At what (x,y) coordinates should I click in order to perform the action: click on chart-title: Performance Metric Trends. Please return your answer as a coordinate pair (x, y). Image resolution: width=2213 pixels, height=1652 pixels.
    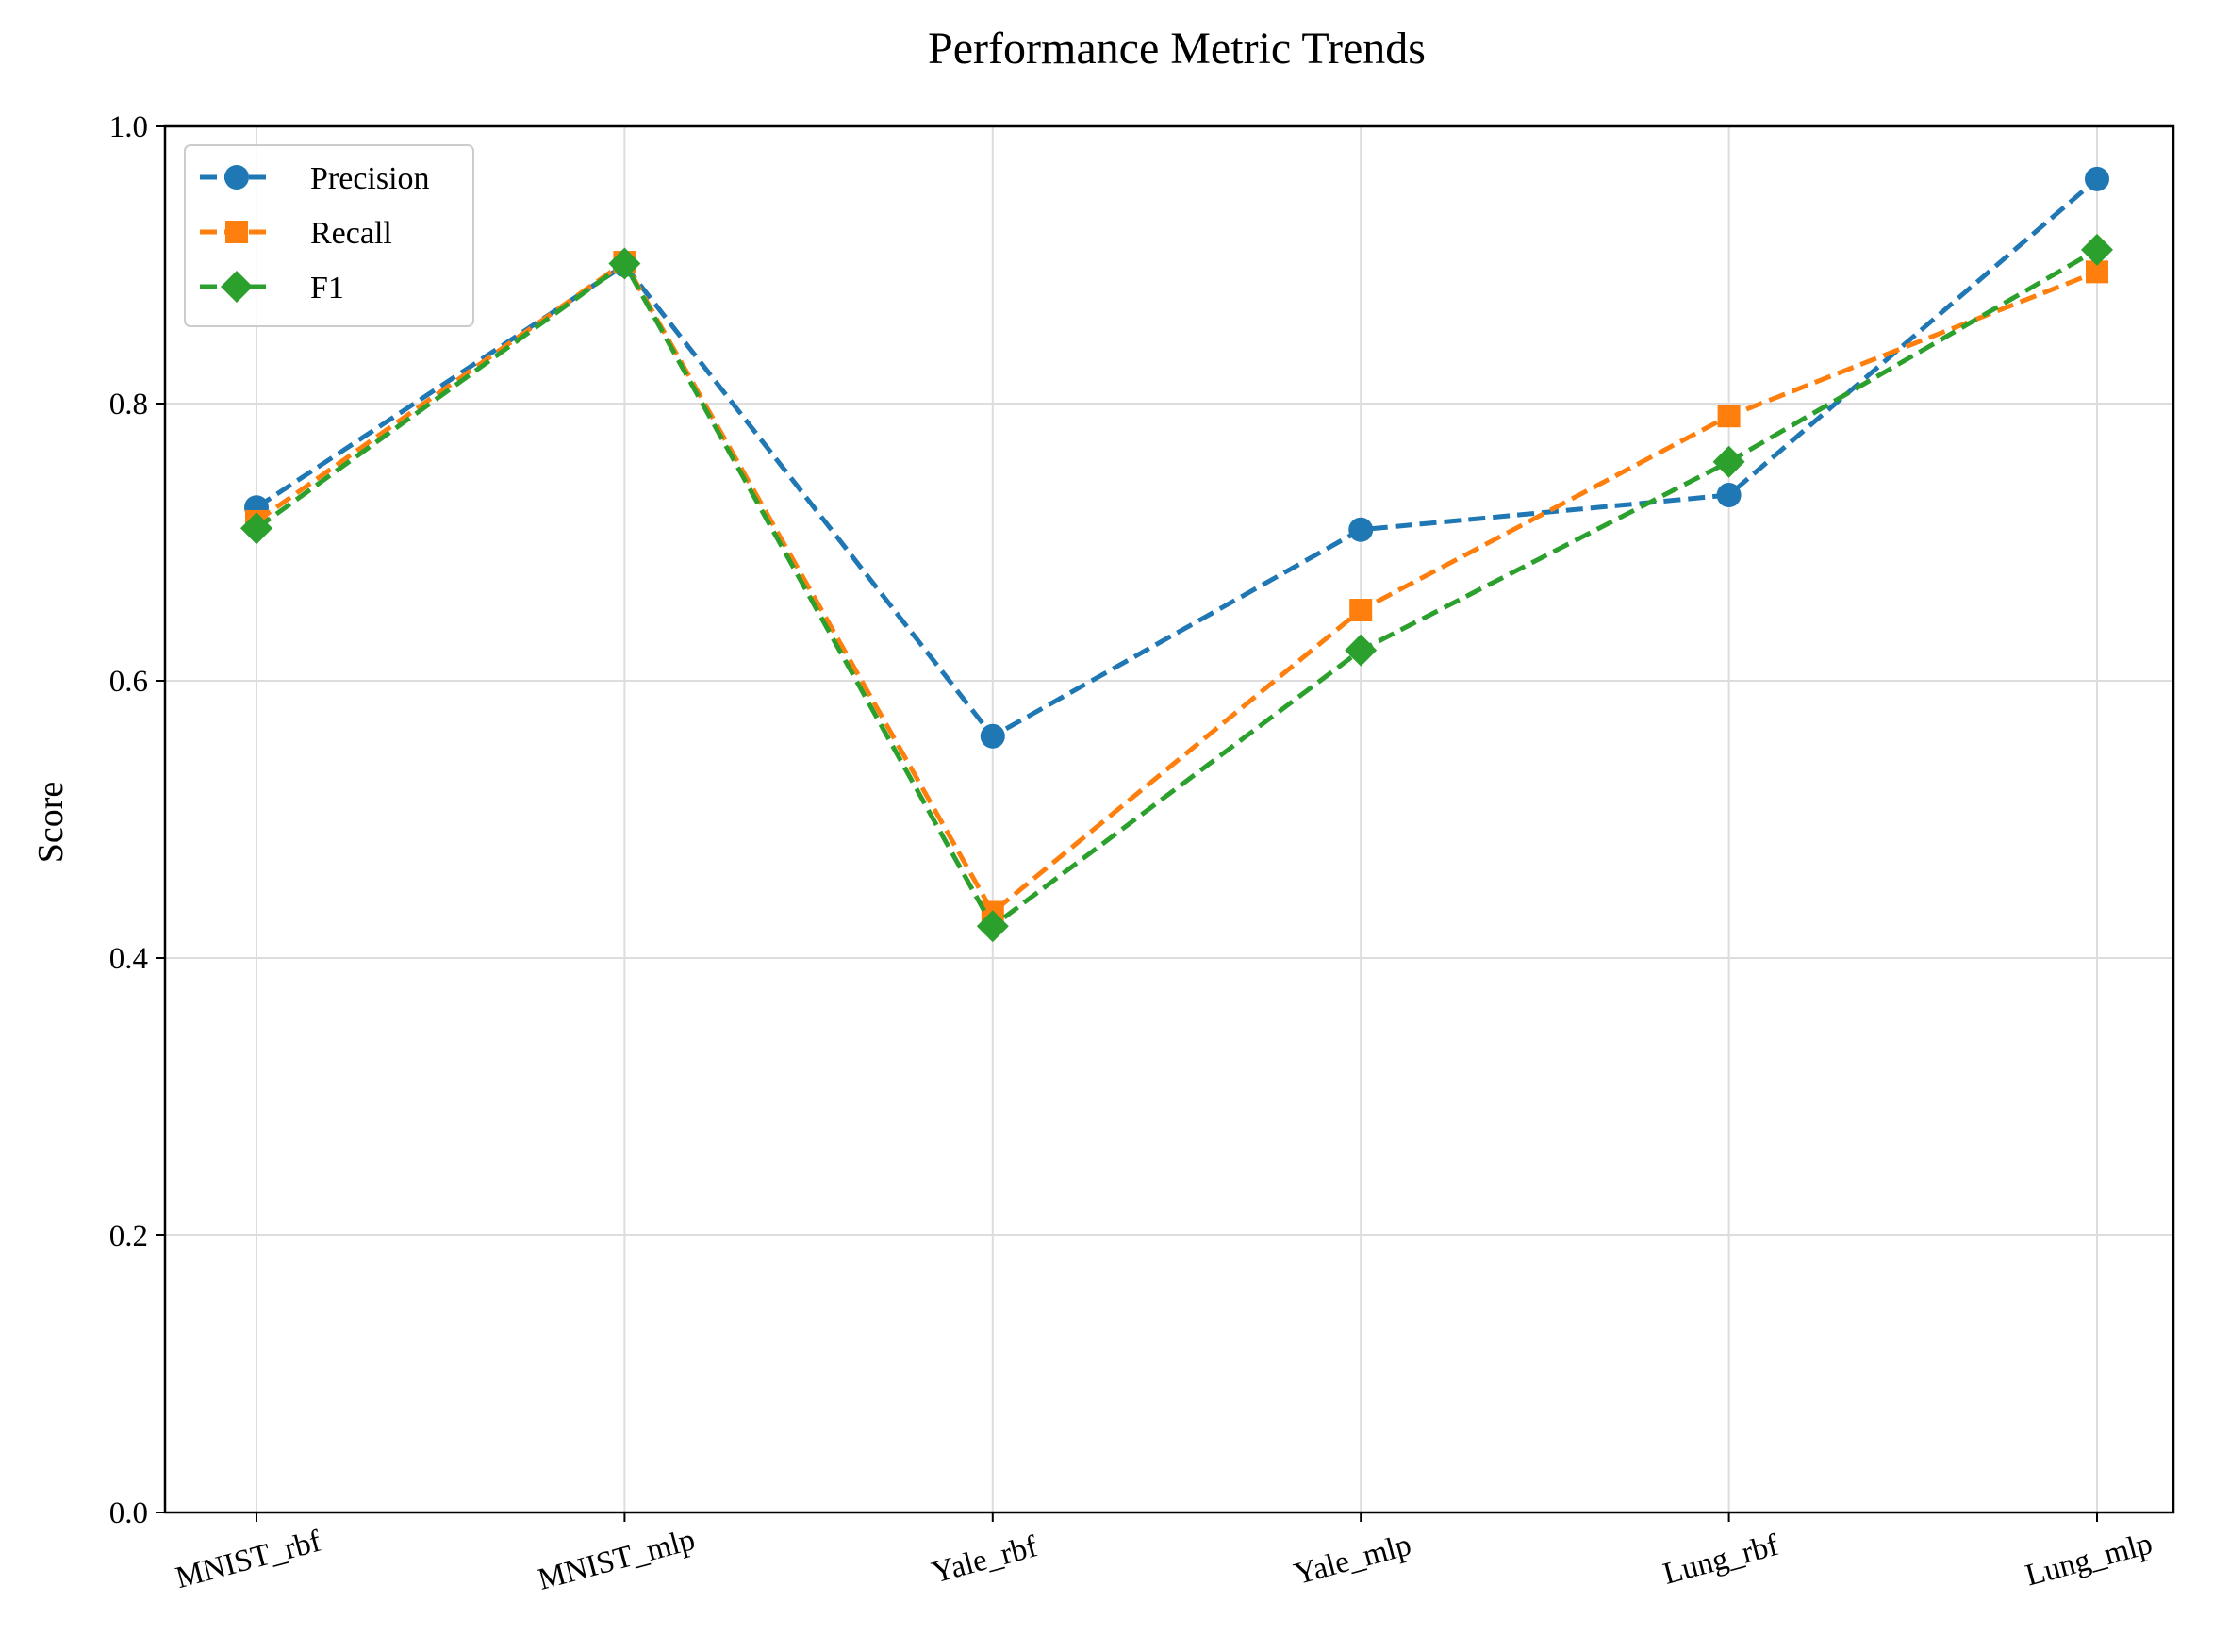
    Looking at the image, I should click on (1177, 49).